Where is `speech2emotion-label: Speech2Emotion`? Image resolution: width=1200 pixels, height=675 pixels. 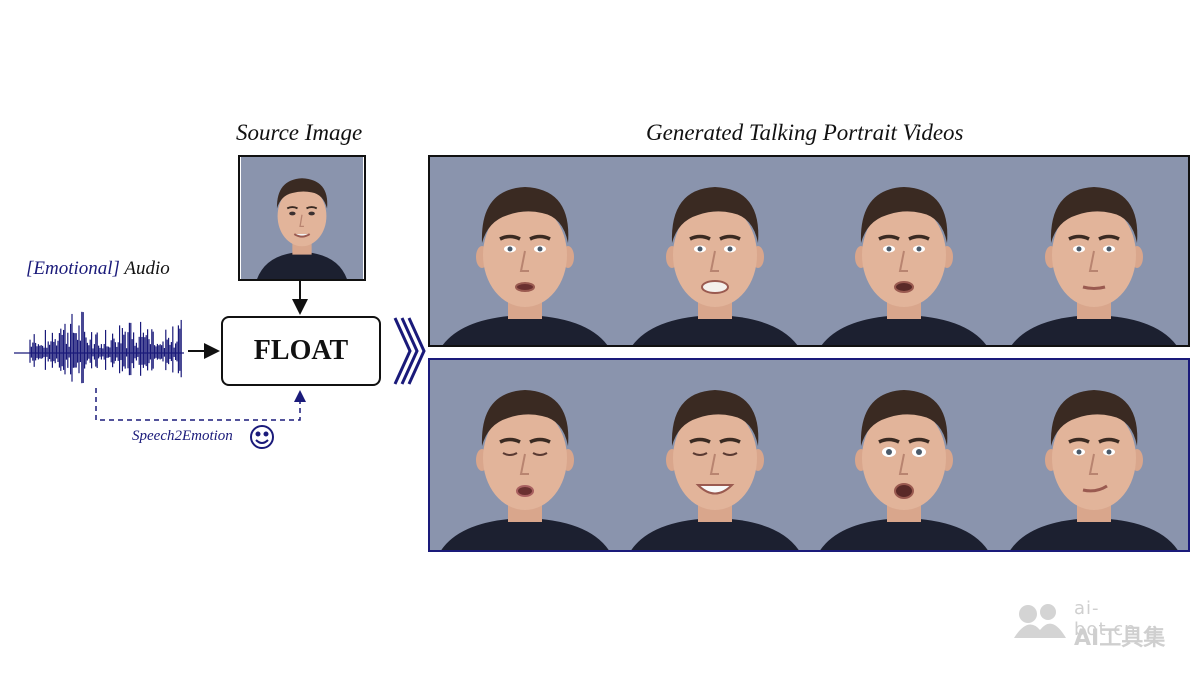
speech2emotion-label: Speech2Emotion is located at coordinates (182, 436).